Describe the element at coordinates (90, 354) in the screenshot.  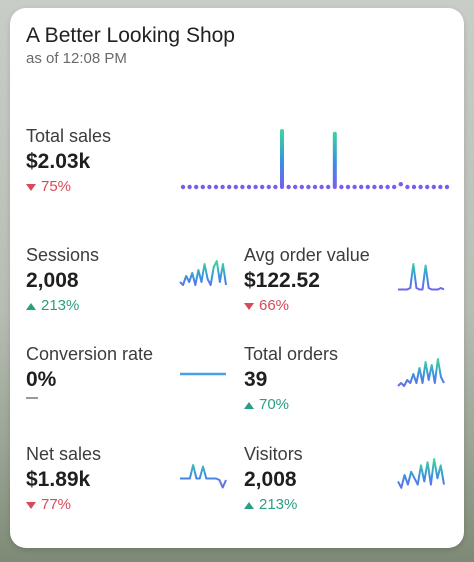
I see `metric-label: Conversion rate` at that location.